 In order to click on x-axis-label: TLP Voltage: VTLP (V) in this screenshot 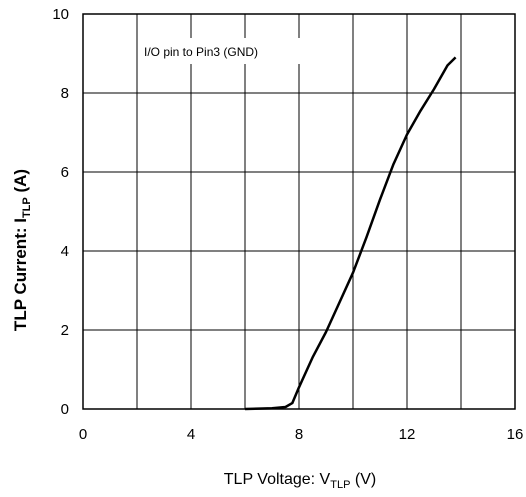, I will do `click(300, 481)`.